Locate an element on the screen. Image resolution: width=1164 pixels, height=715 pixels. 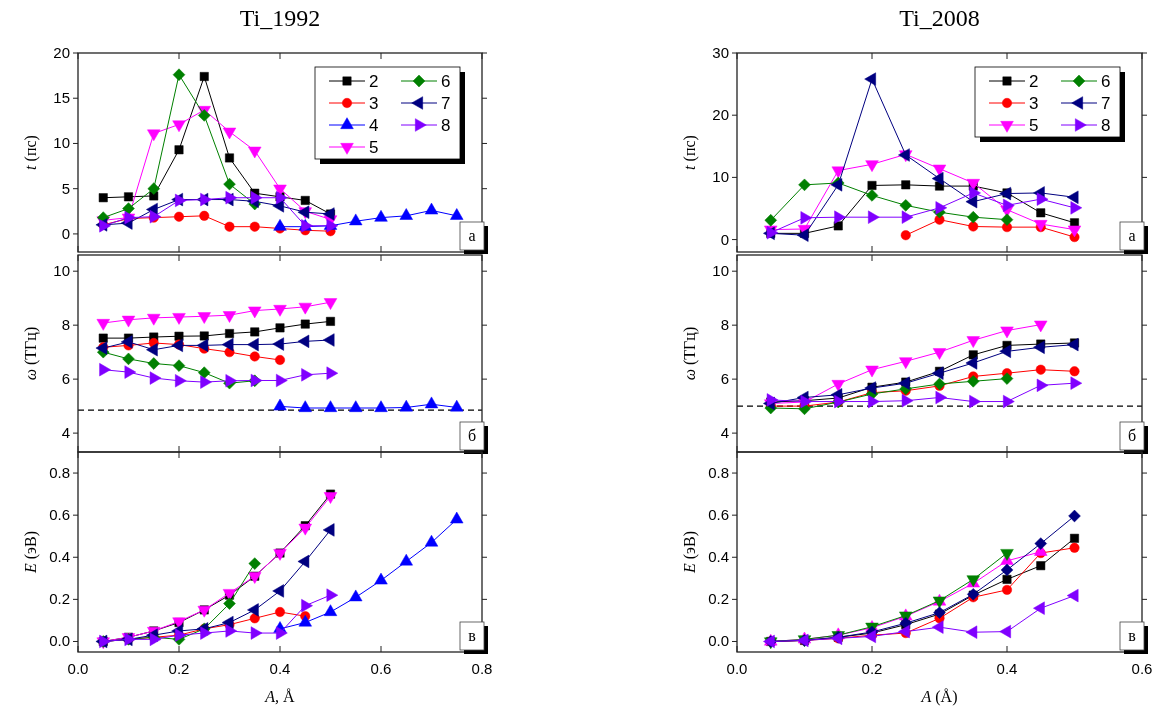
legend-label: 4 is located at coordinates (374, 125).